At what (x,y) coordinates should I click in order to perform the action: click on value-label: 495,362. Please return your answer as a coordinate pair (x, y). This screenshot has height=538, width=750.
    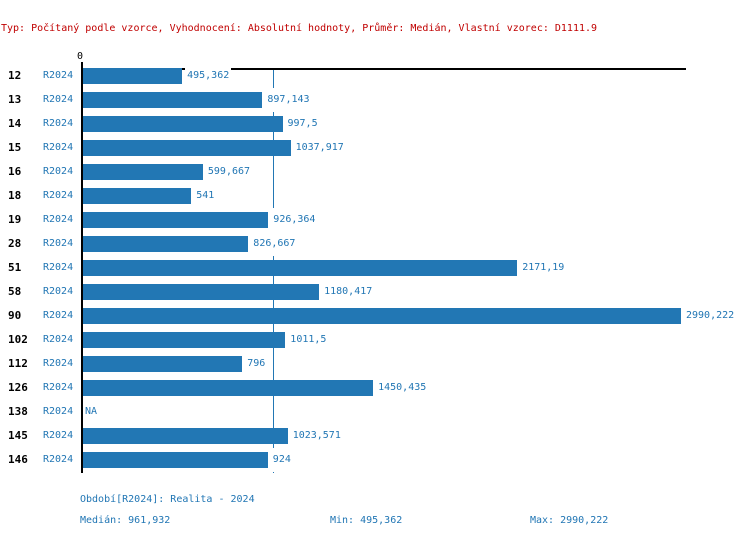
    Looking at the image, I should click on (208, 76).